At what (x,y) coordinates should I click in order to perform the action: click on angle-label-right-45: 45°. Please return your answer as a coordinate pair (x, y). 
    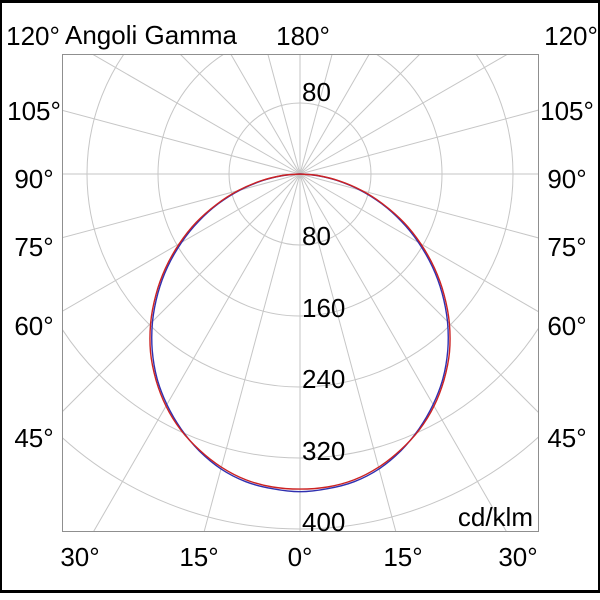
    Looking at the image, I should click on (567, 438).